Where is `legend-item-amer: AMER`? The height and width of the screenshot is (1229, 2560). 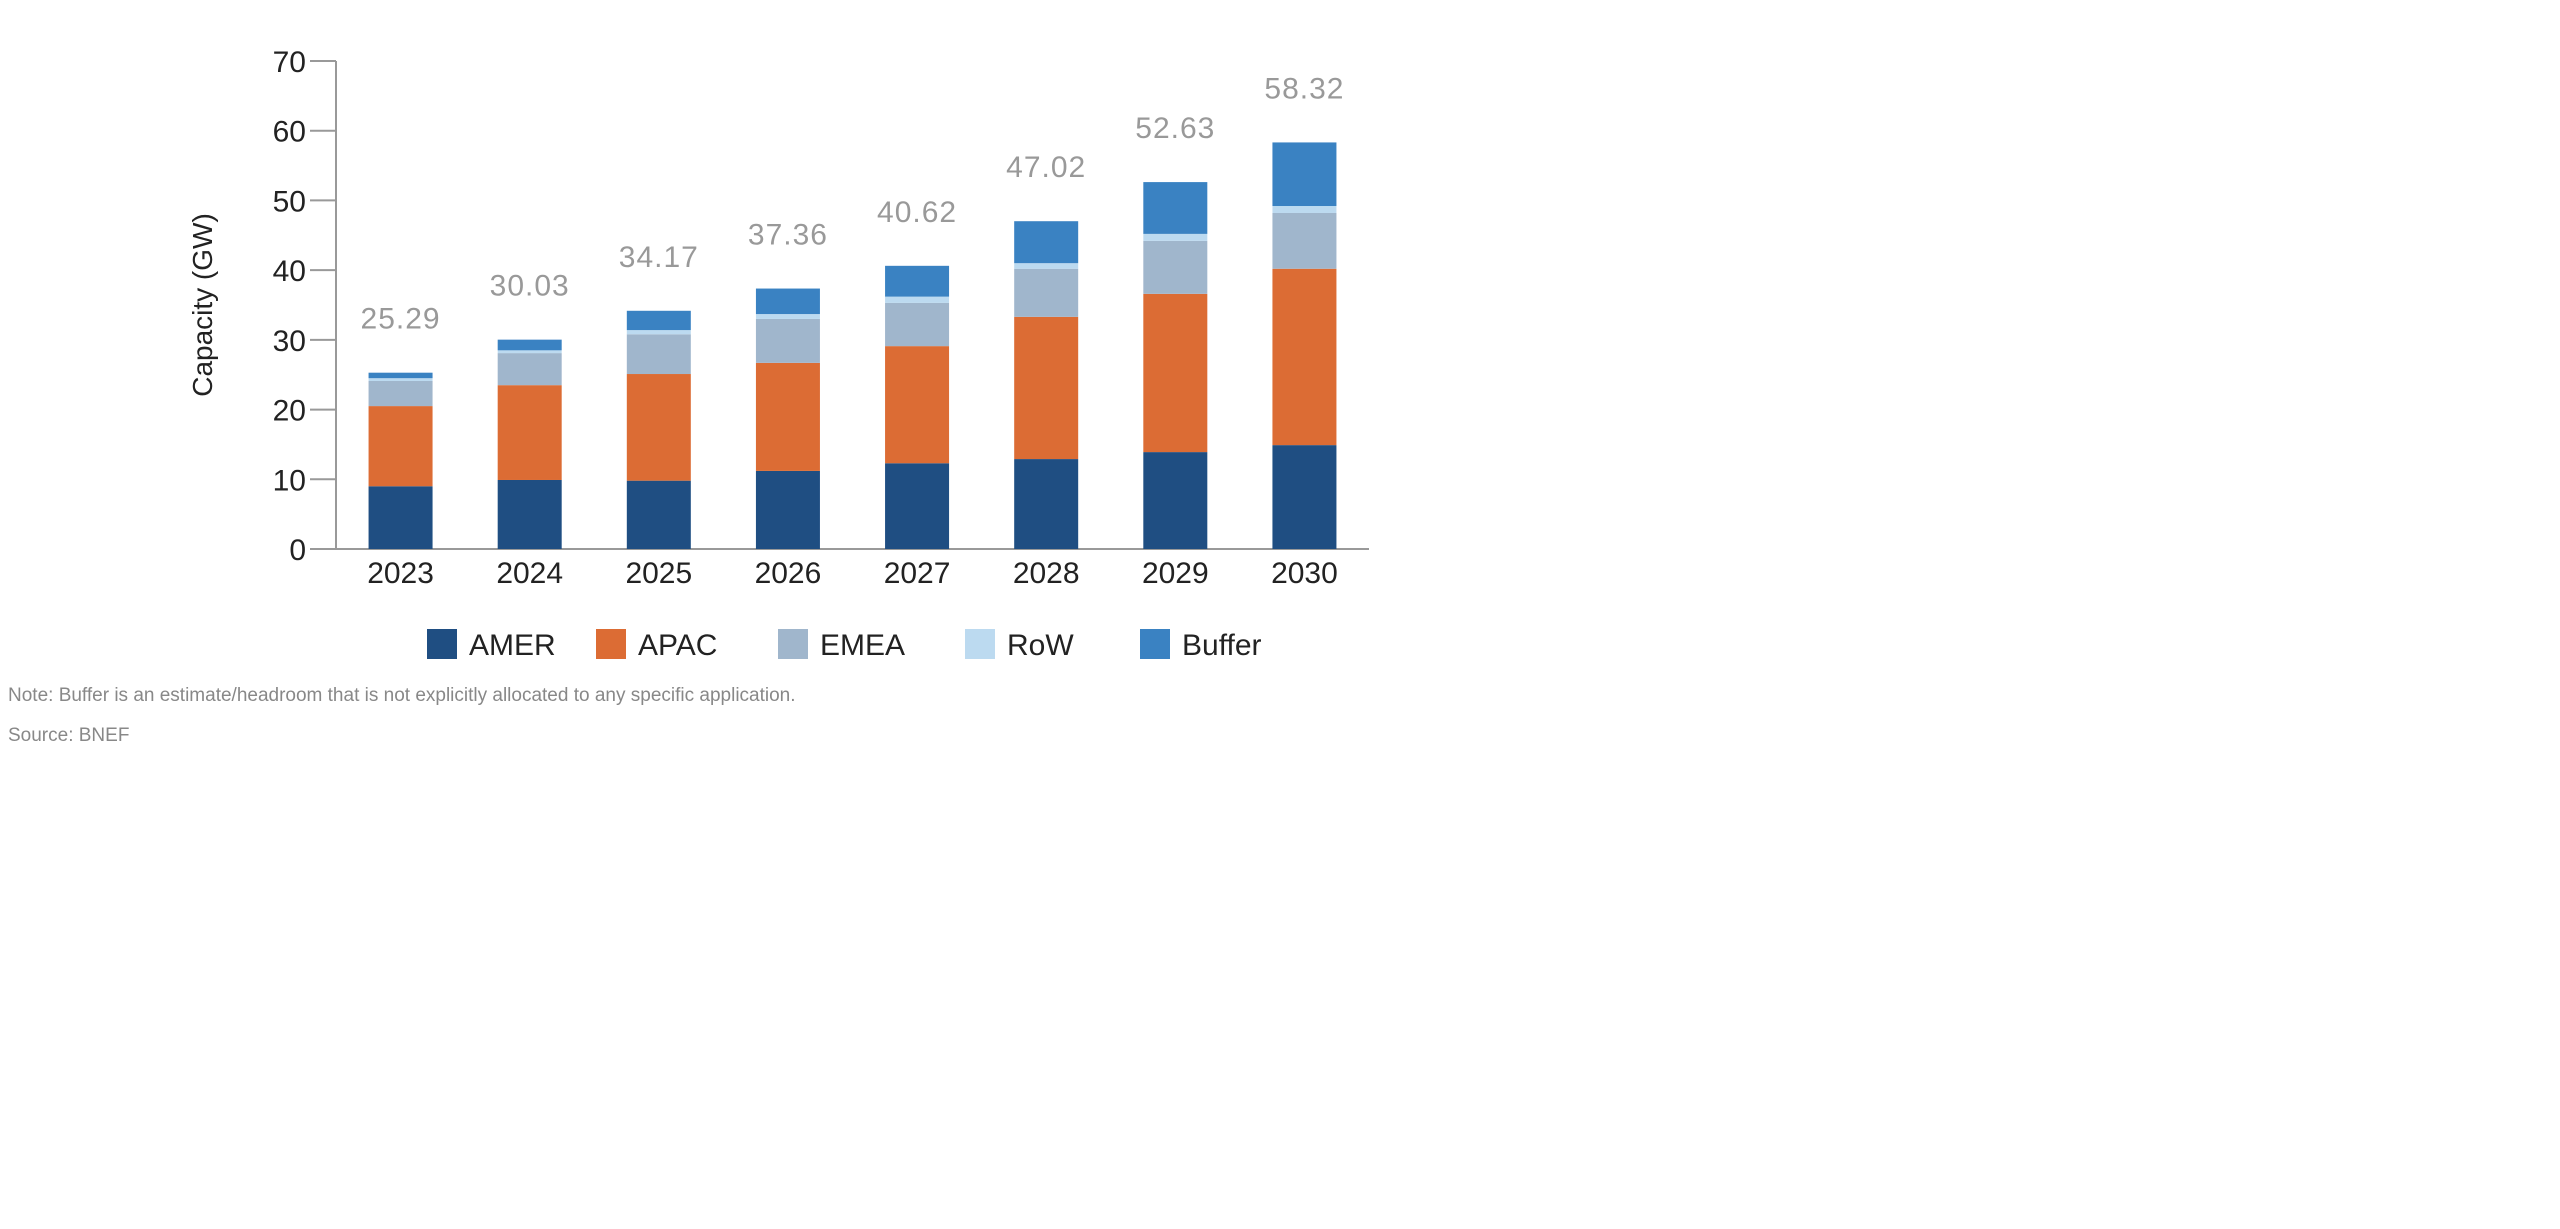 legend-item-amer: AMER is located at coordinates (491, 645).